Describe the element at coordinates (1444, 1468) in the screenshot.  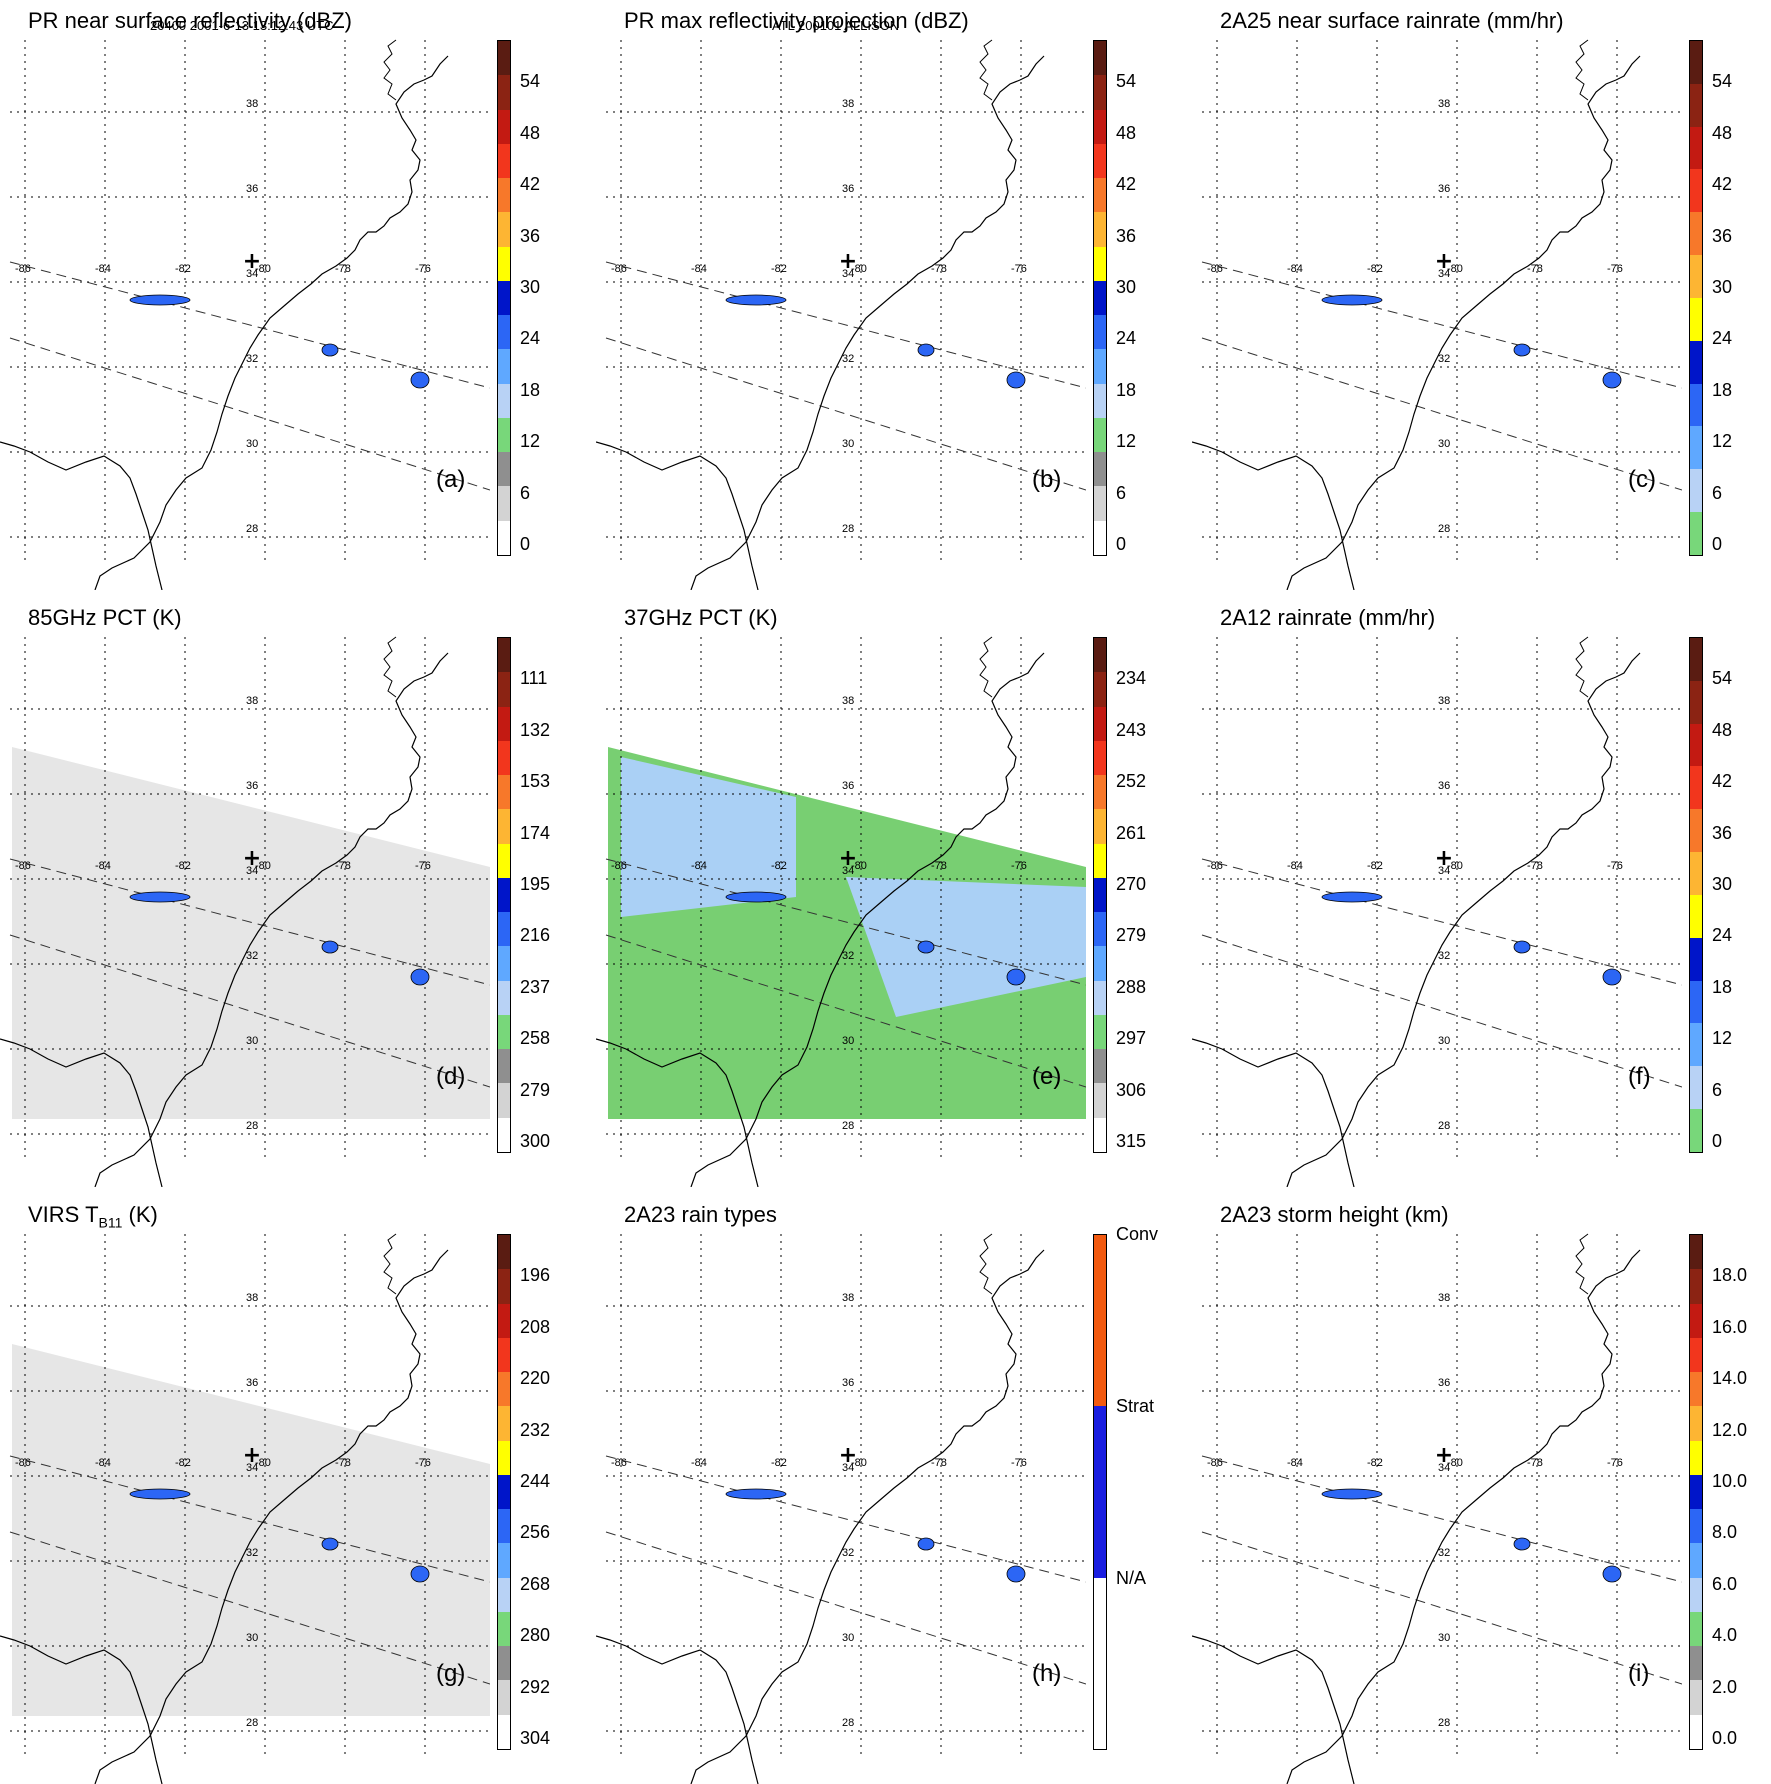
I see `latitude-label: 34` at that location.